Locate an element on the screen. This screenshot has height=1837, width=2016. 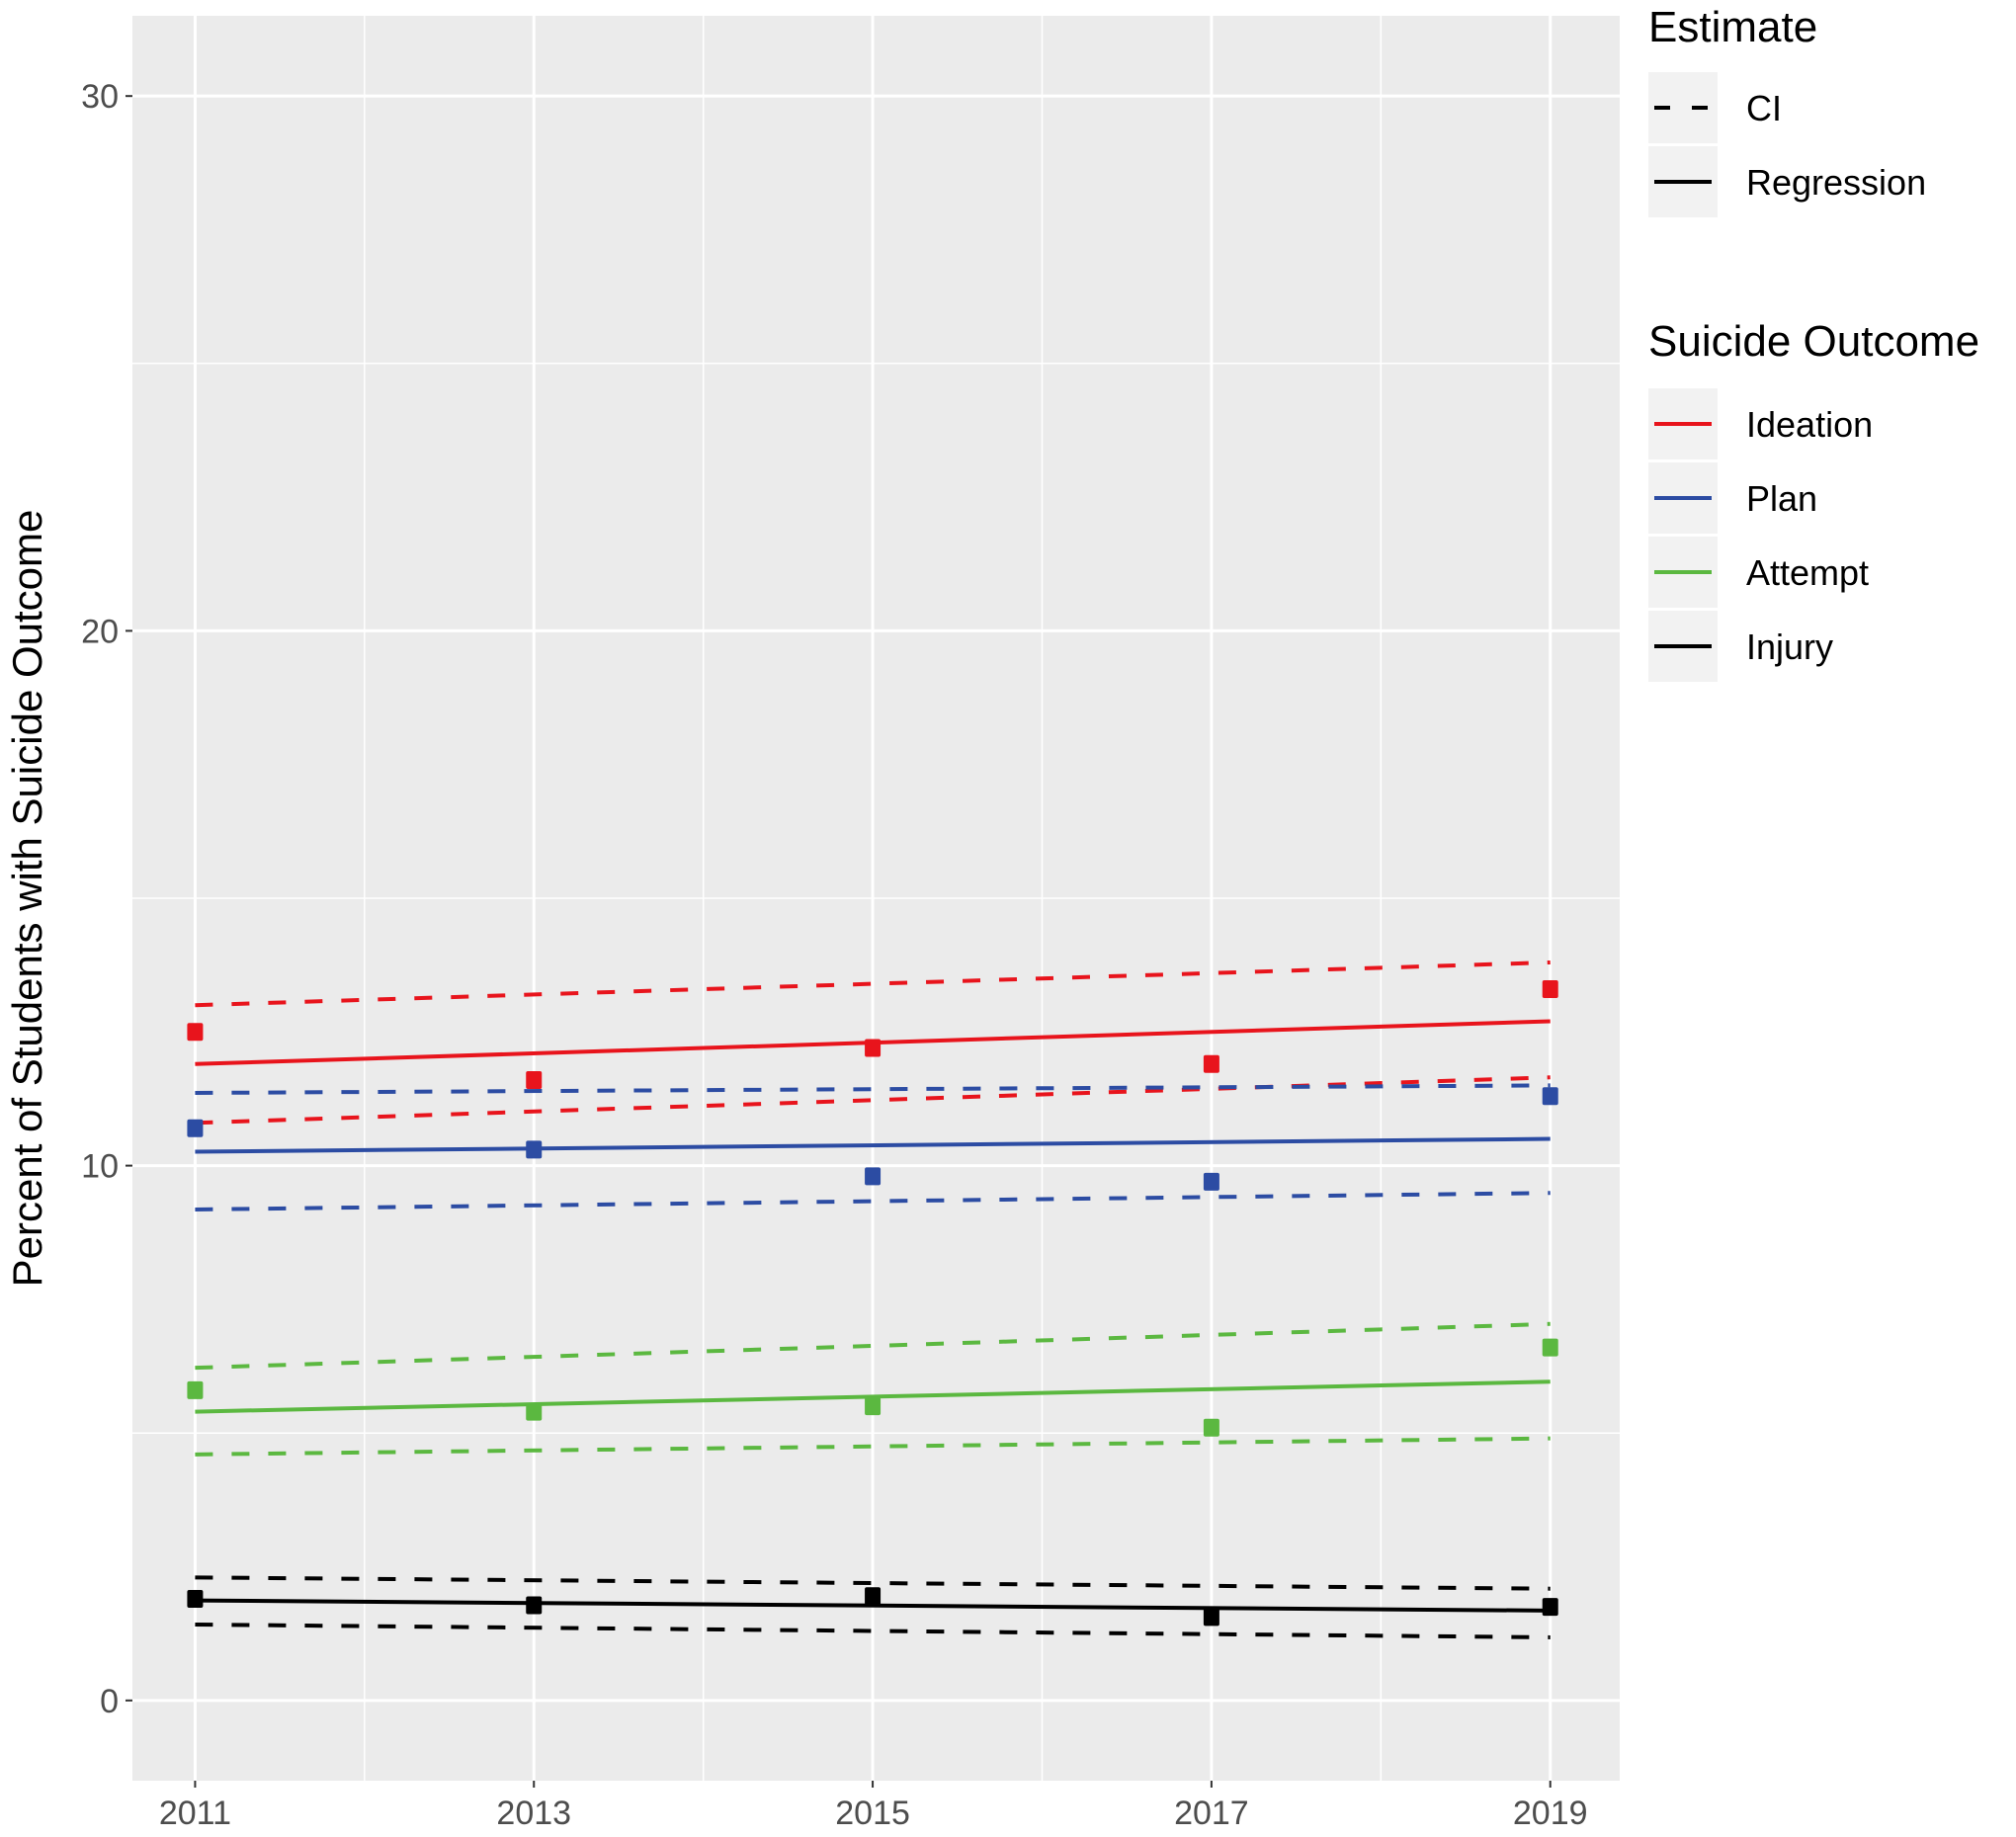
legend-label: Plan is located at coordinates (1781, 499).